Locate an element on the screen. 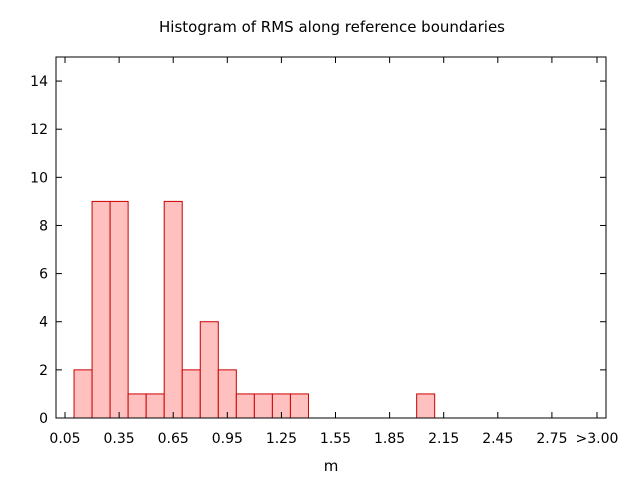  x-tick-label: 0.05 is located at coordinates (64, 439).